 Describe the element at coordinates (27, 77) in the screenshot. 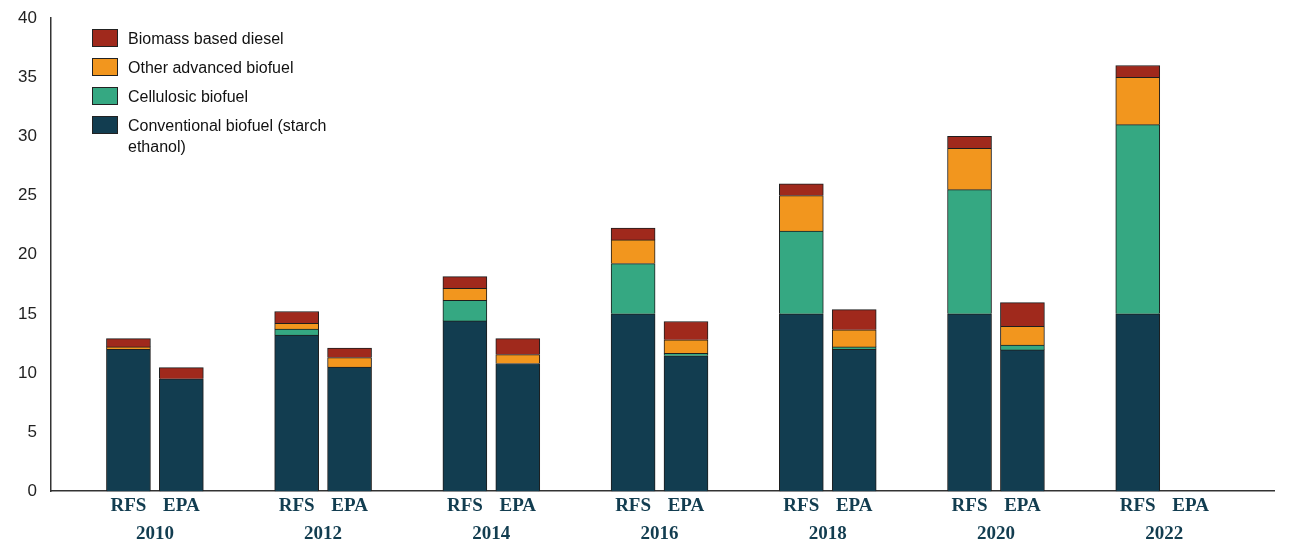

I see `y-tick-label: 35` at that location.